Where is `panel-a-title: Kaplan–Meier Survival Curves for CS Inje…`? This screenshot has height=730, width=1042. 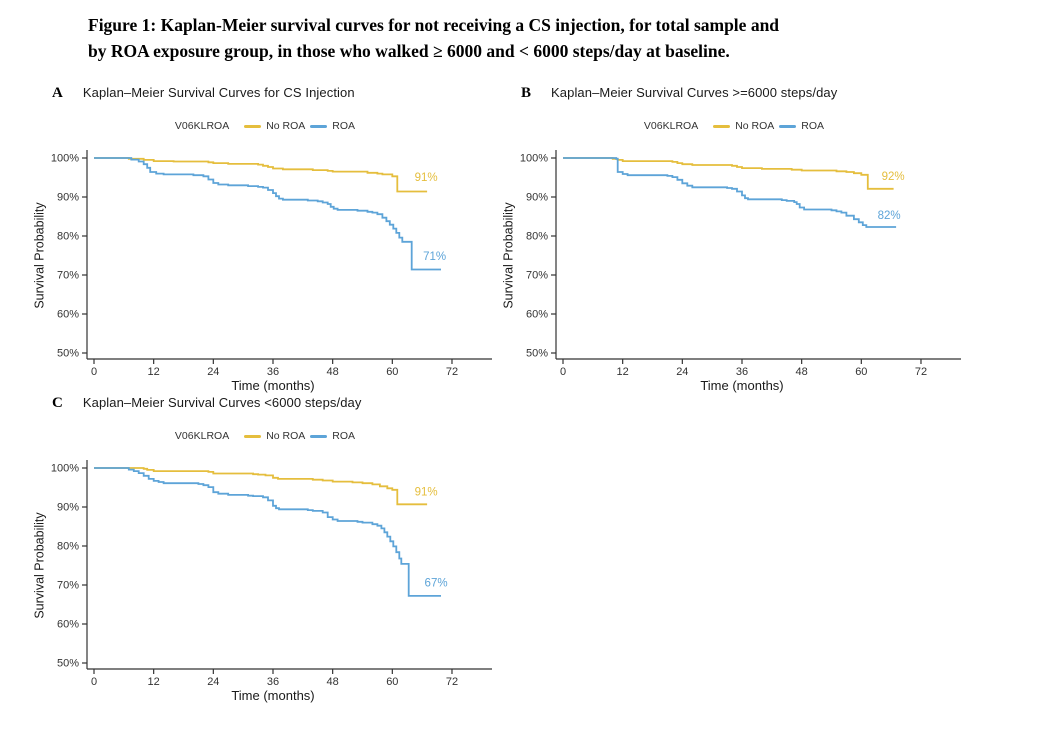
panel-a-title: Kaplan–Meier Survival Curves for CS Inje… is located at coordinates (218, 92).